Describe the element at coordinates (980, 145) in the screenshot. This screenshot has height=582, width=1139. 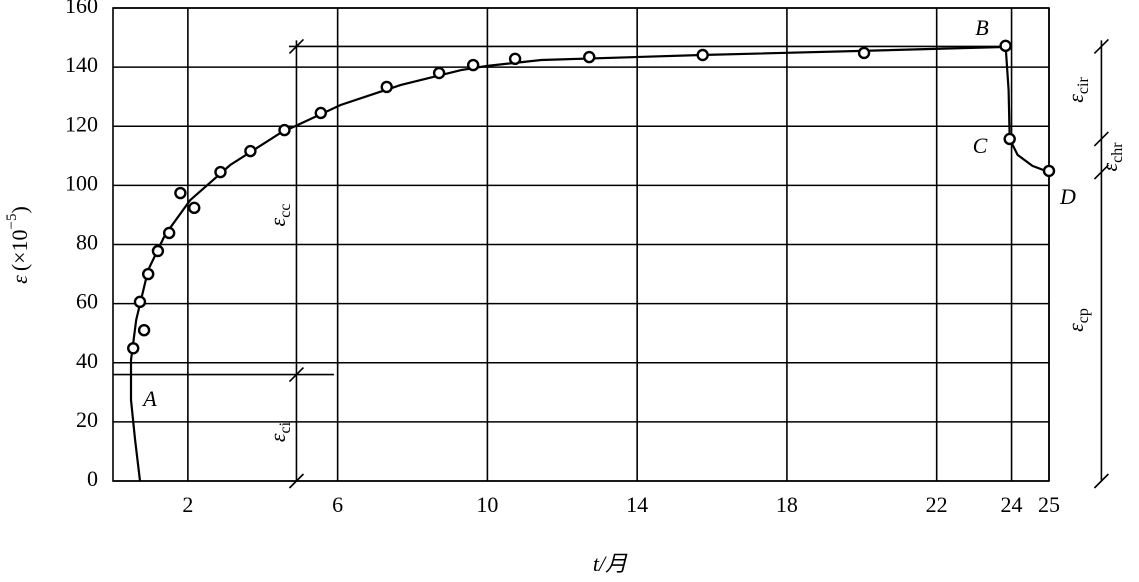
I see `point-label: C` at that location.